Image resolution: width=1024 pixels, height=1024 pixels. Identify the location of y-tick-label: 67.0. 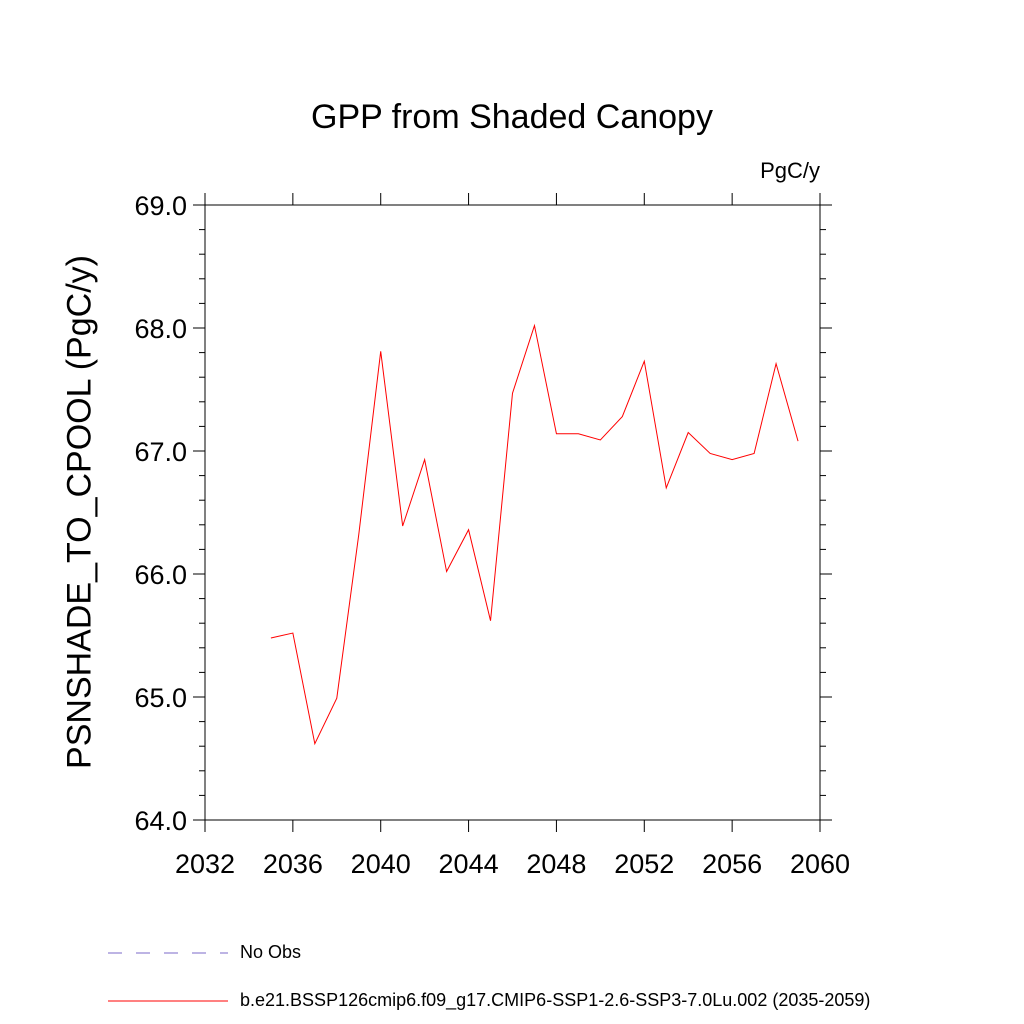
(160, 452).